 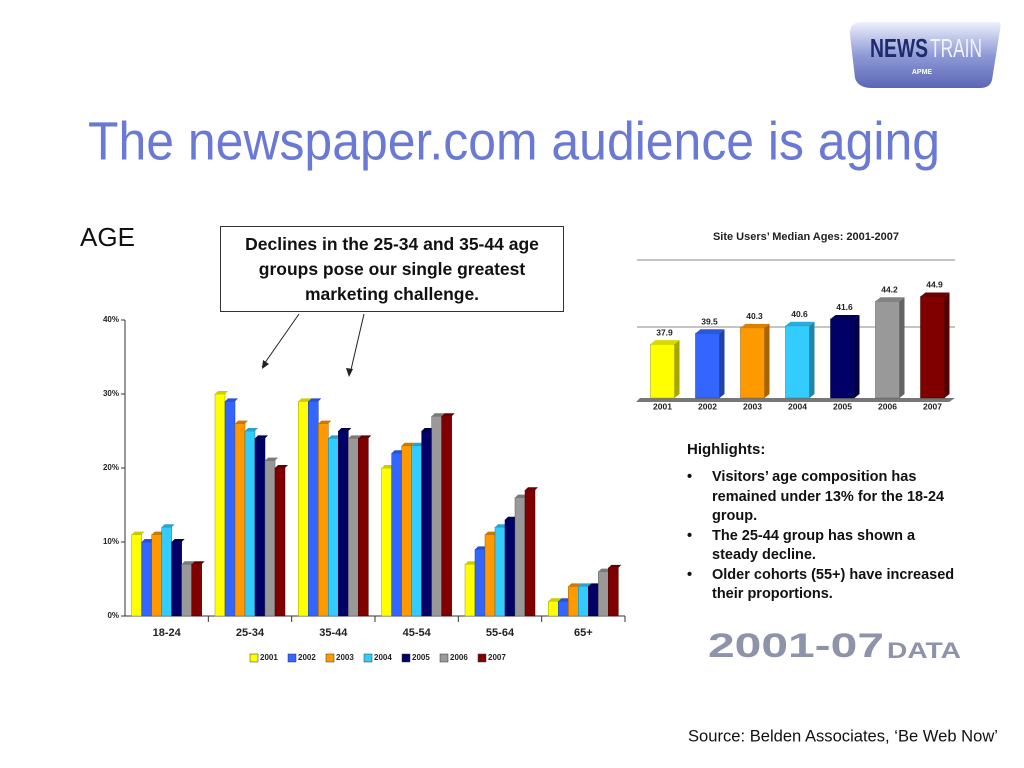 What do you see at coordinates (922, 72) in the screenshot?
I see `logo-sub: APME` at bounding box center [922, 72].